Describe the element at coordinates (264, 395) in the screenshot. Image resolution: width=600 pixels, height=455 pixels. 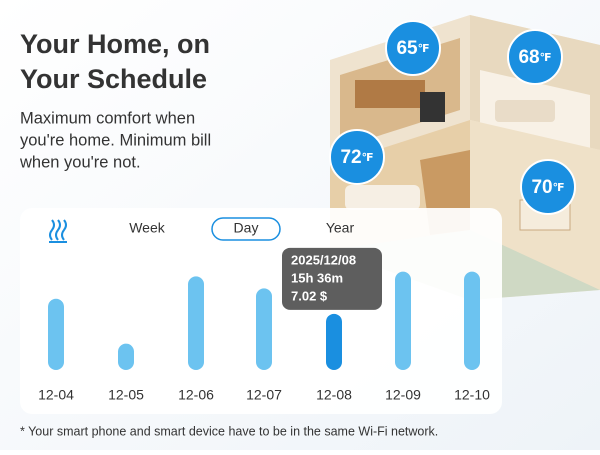
I see `x-tick-label: 12-07` at that location.